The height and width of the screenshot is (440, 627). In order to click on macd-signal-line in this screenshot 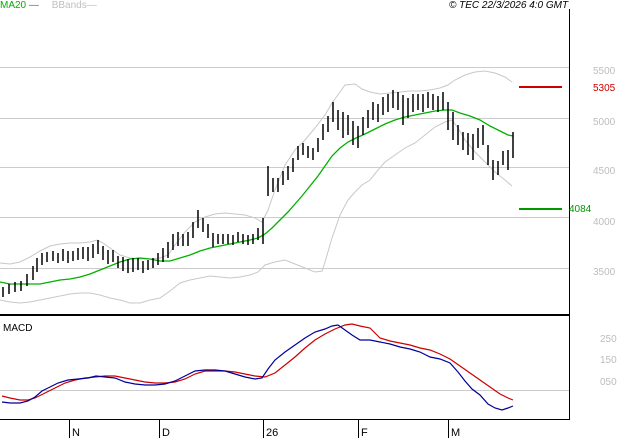, I will do `click(257, 362)`.